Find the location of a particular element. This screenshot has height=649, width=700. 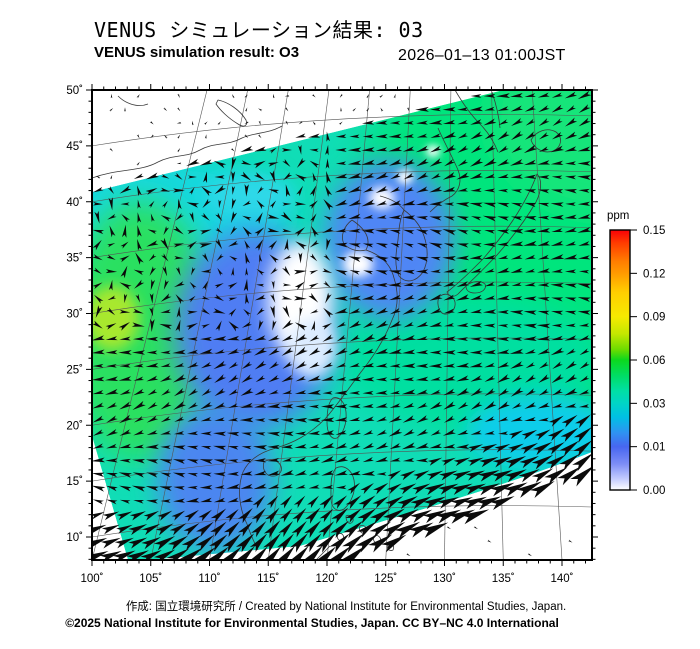

lon-tick-label: 125˚ is located at coordinates (385, 579).